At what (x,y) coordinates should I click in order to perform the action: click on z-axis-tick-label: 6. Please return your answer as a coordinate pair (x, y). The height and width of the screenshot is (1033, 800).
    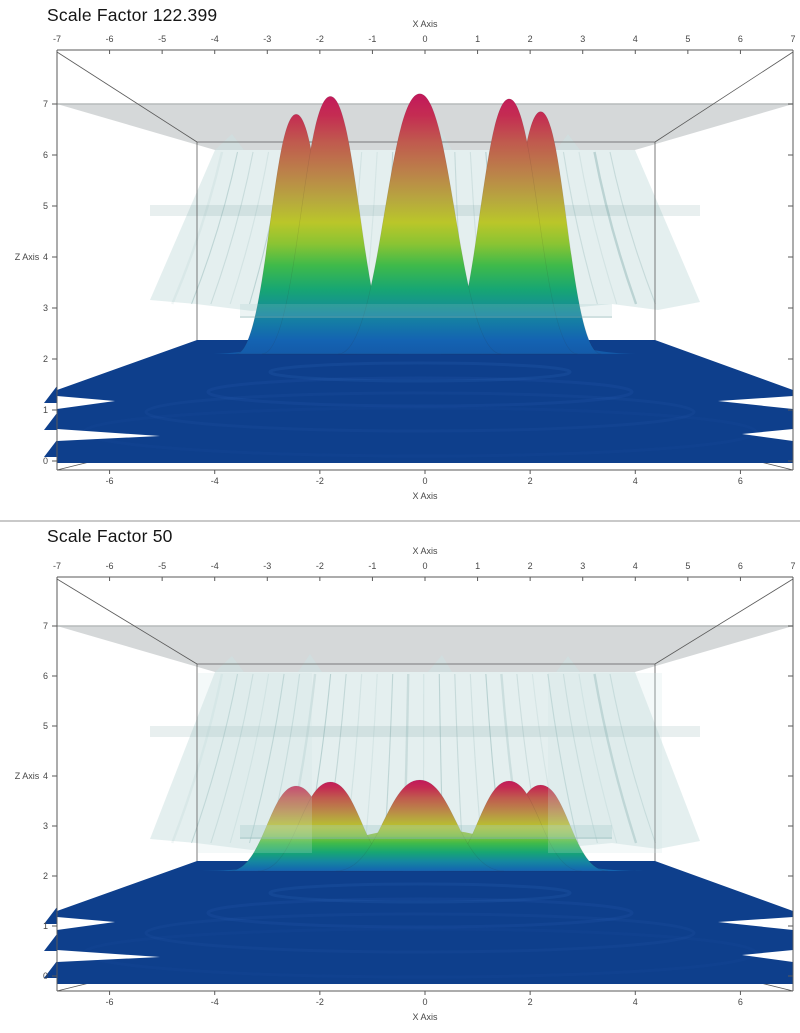
    Looking at the image, I should click on (45, 155).